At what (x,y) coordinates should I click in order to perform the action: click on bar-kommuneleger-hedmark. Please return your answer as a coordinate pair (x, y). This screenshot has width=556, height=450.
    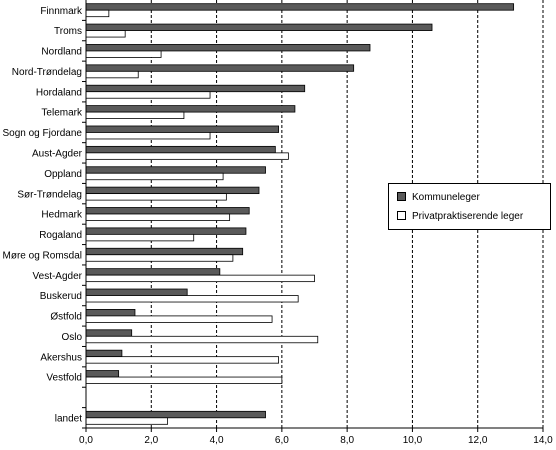
    Looking at the image, I should click on (167, 211).